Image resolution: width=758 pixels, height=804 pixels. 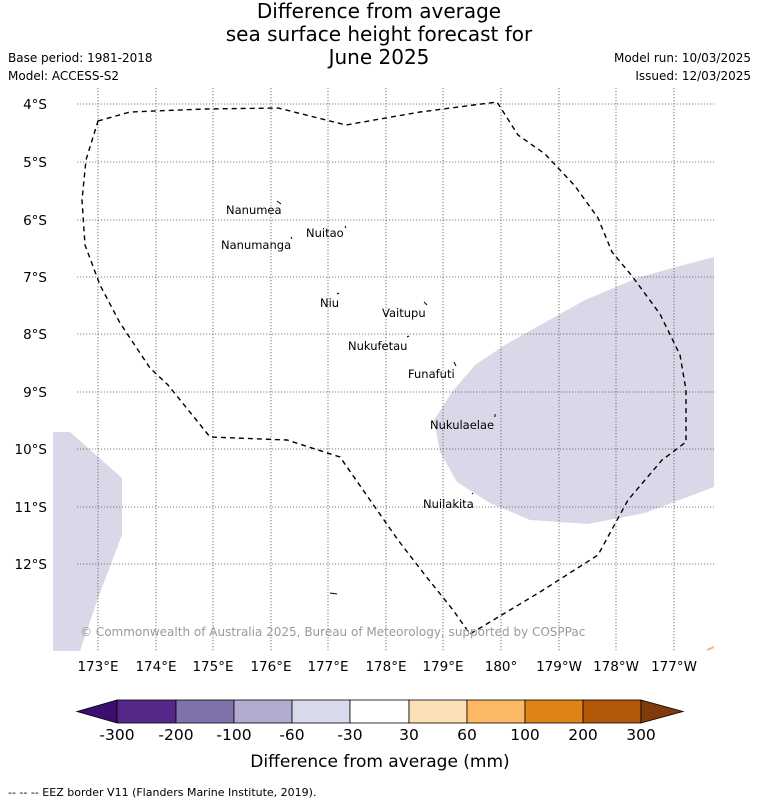 I want to click on lon-label-6: 179°E, so click(x=442, y=667).